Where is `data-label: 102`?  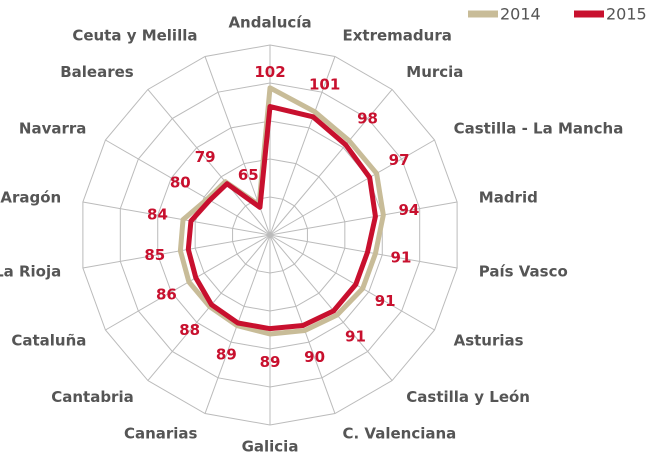 data-label: 102 is located at coordinates (269, 72).